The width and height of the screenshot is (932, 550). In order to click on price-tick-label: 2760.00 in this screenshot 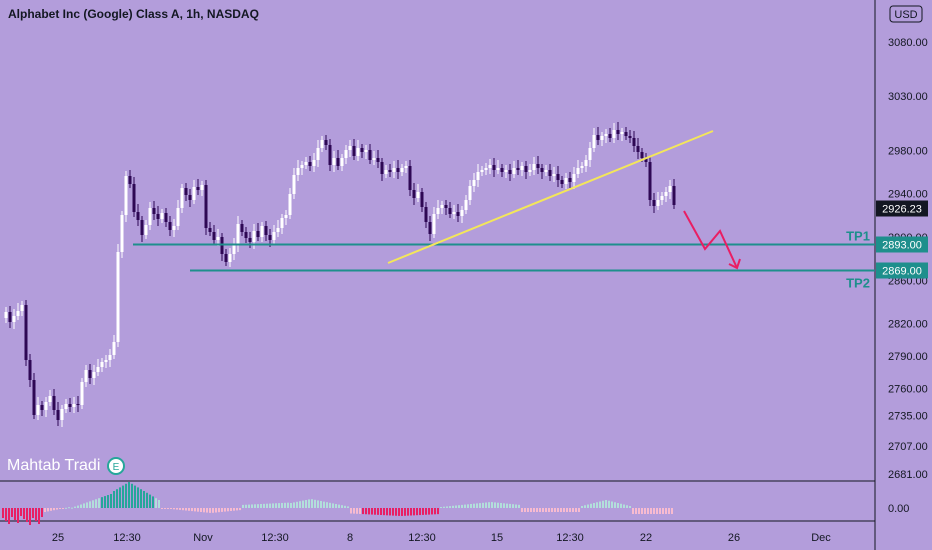, I will do `click(908, 390)`.